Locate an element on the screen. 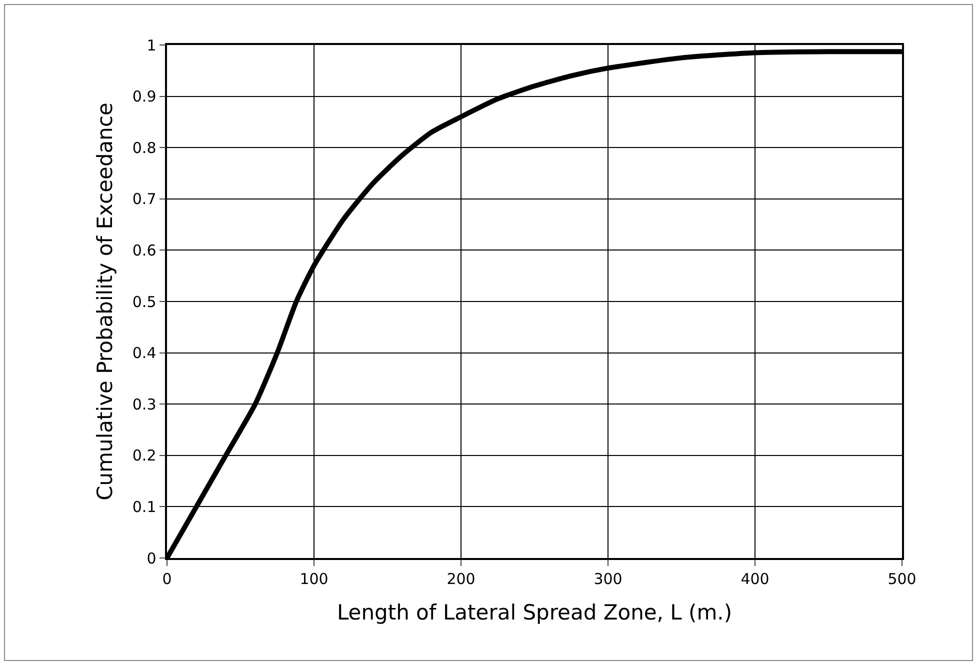  x-tick-label: 400 is located at coordinates (755, 579).